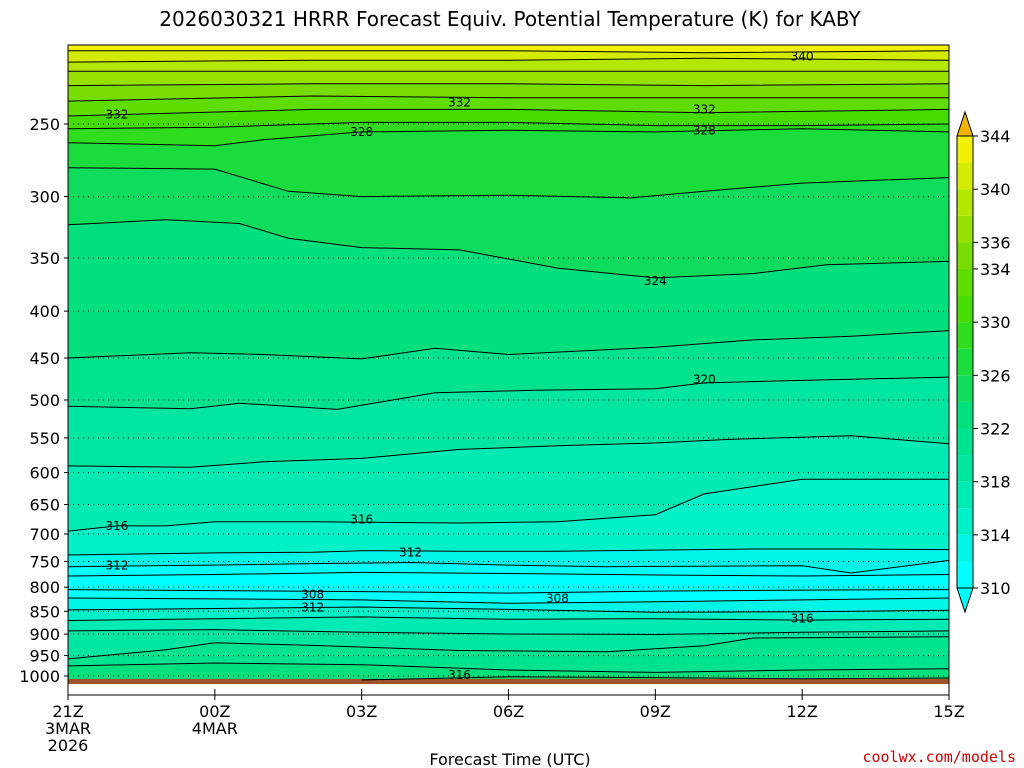 The height and width of the screenshot is (768, 1024). Describe the element at coordinates (704, 380) in the screenshot. I see `contour-label: 320` at that location.